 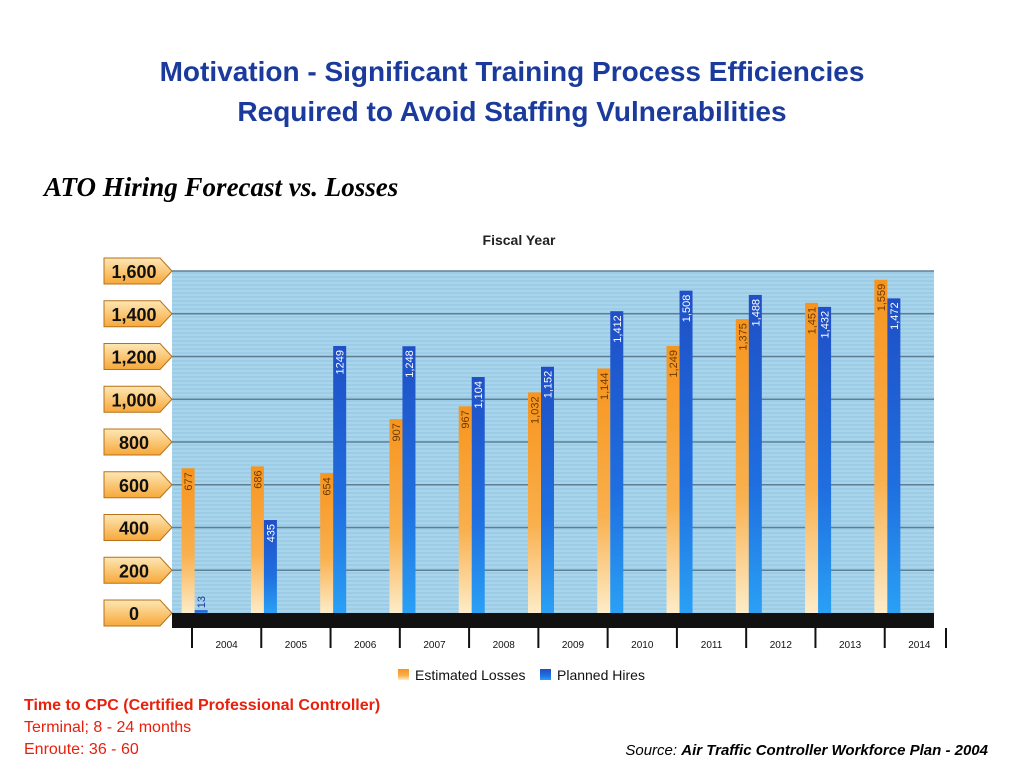 I want to click on loss-bar-2010, so click(x=604, y=490).